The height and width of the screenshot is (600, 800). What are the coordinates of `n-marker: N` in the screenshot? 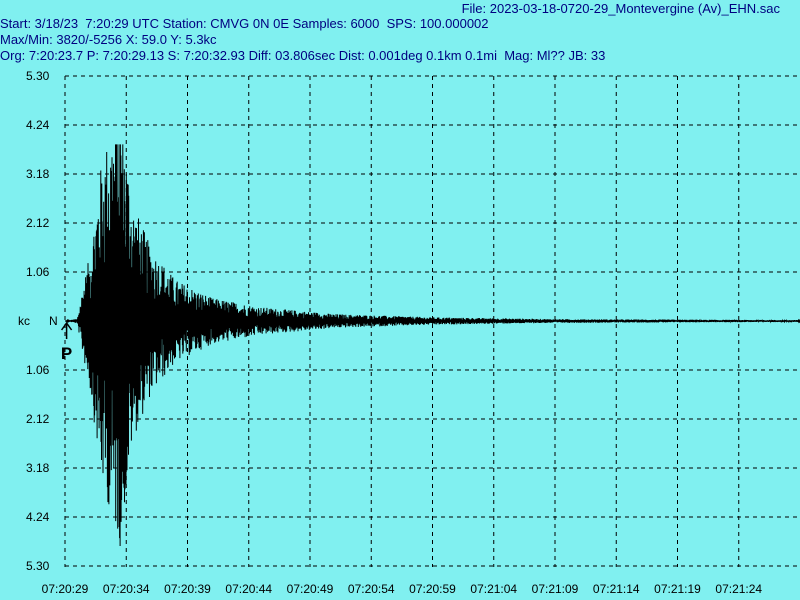 It's located at (53, 321).